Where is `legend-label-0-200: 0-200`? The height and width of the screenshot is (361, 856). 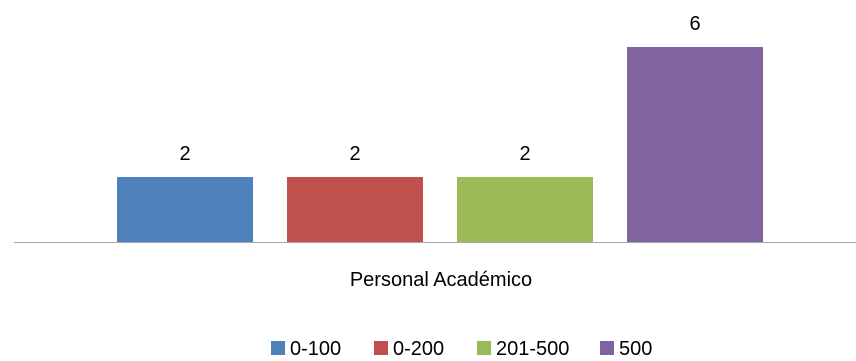 legend-label-0-200: 0-200 is located at coordinates (418, 349).